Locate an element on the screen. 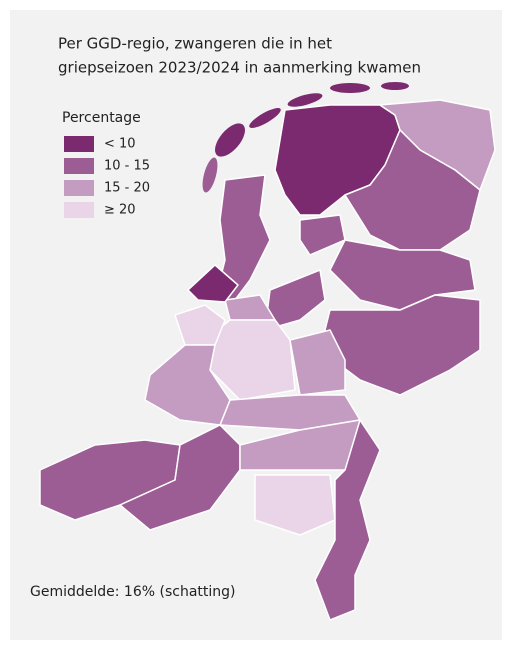  legend-label: ≥ 20 is located at coordinates (120, 210).